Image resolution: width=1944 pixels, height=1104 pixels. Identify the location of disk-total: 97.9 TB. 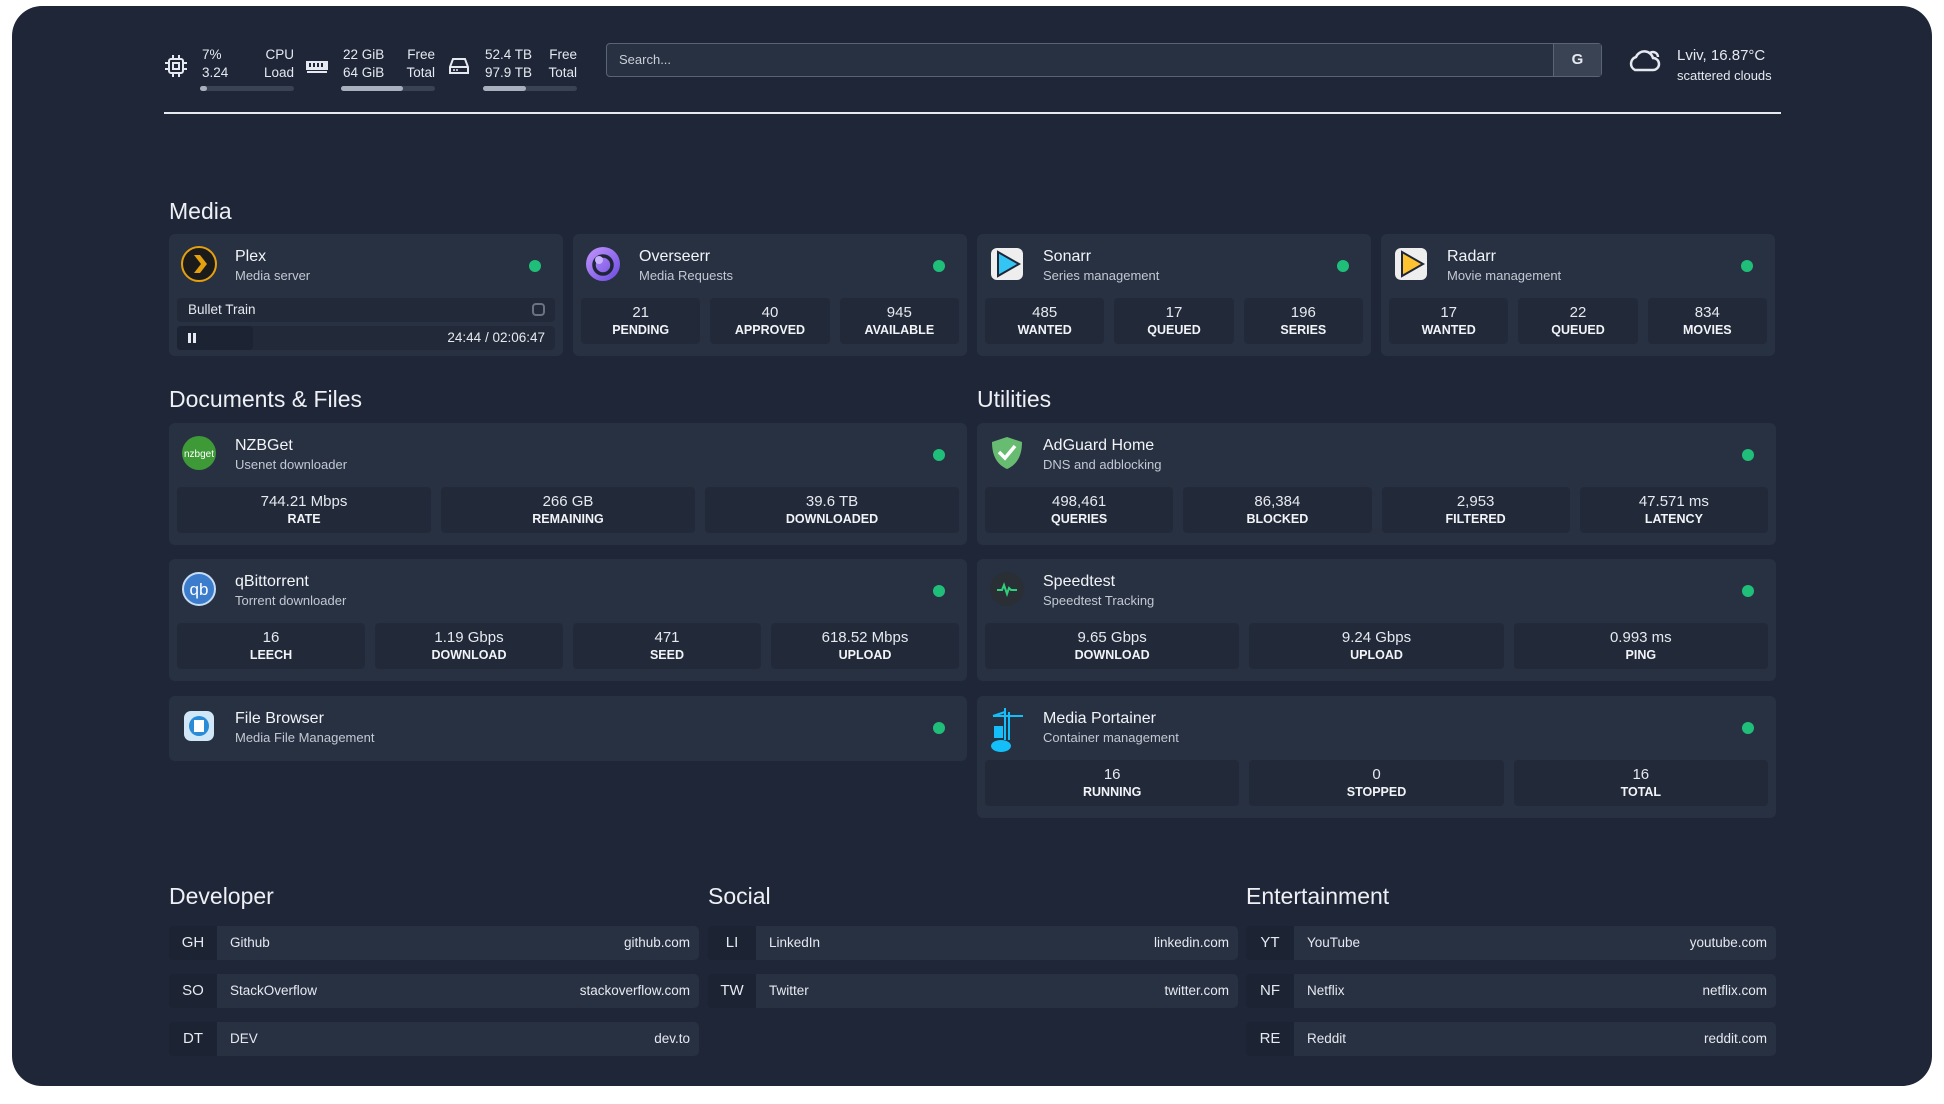
(509, 72).